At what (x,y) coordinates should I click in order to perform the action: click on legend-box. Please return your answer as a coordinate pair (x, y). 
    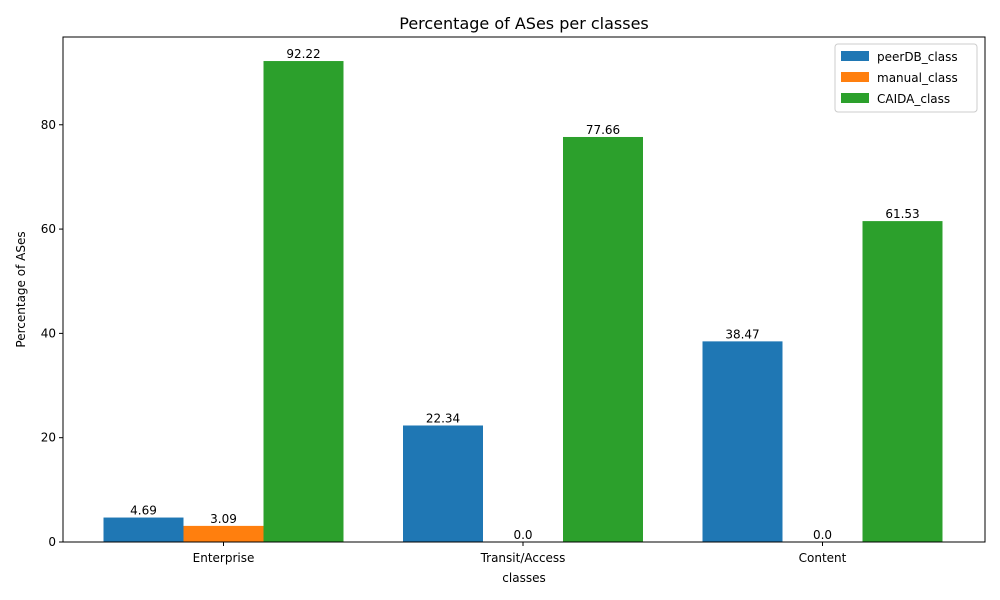
    Looking at the image, I should click on (906, 78).